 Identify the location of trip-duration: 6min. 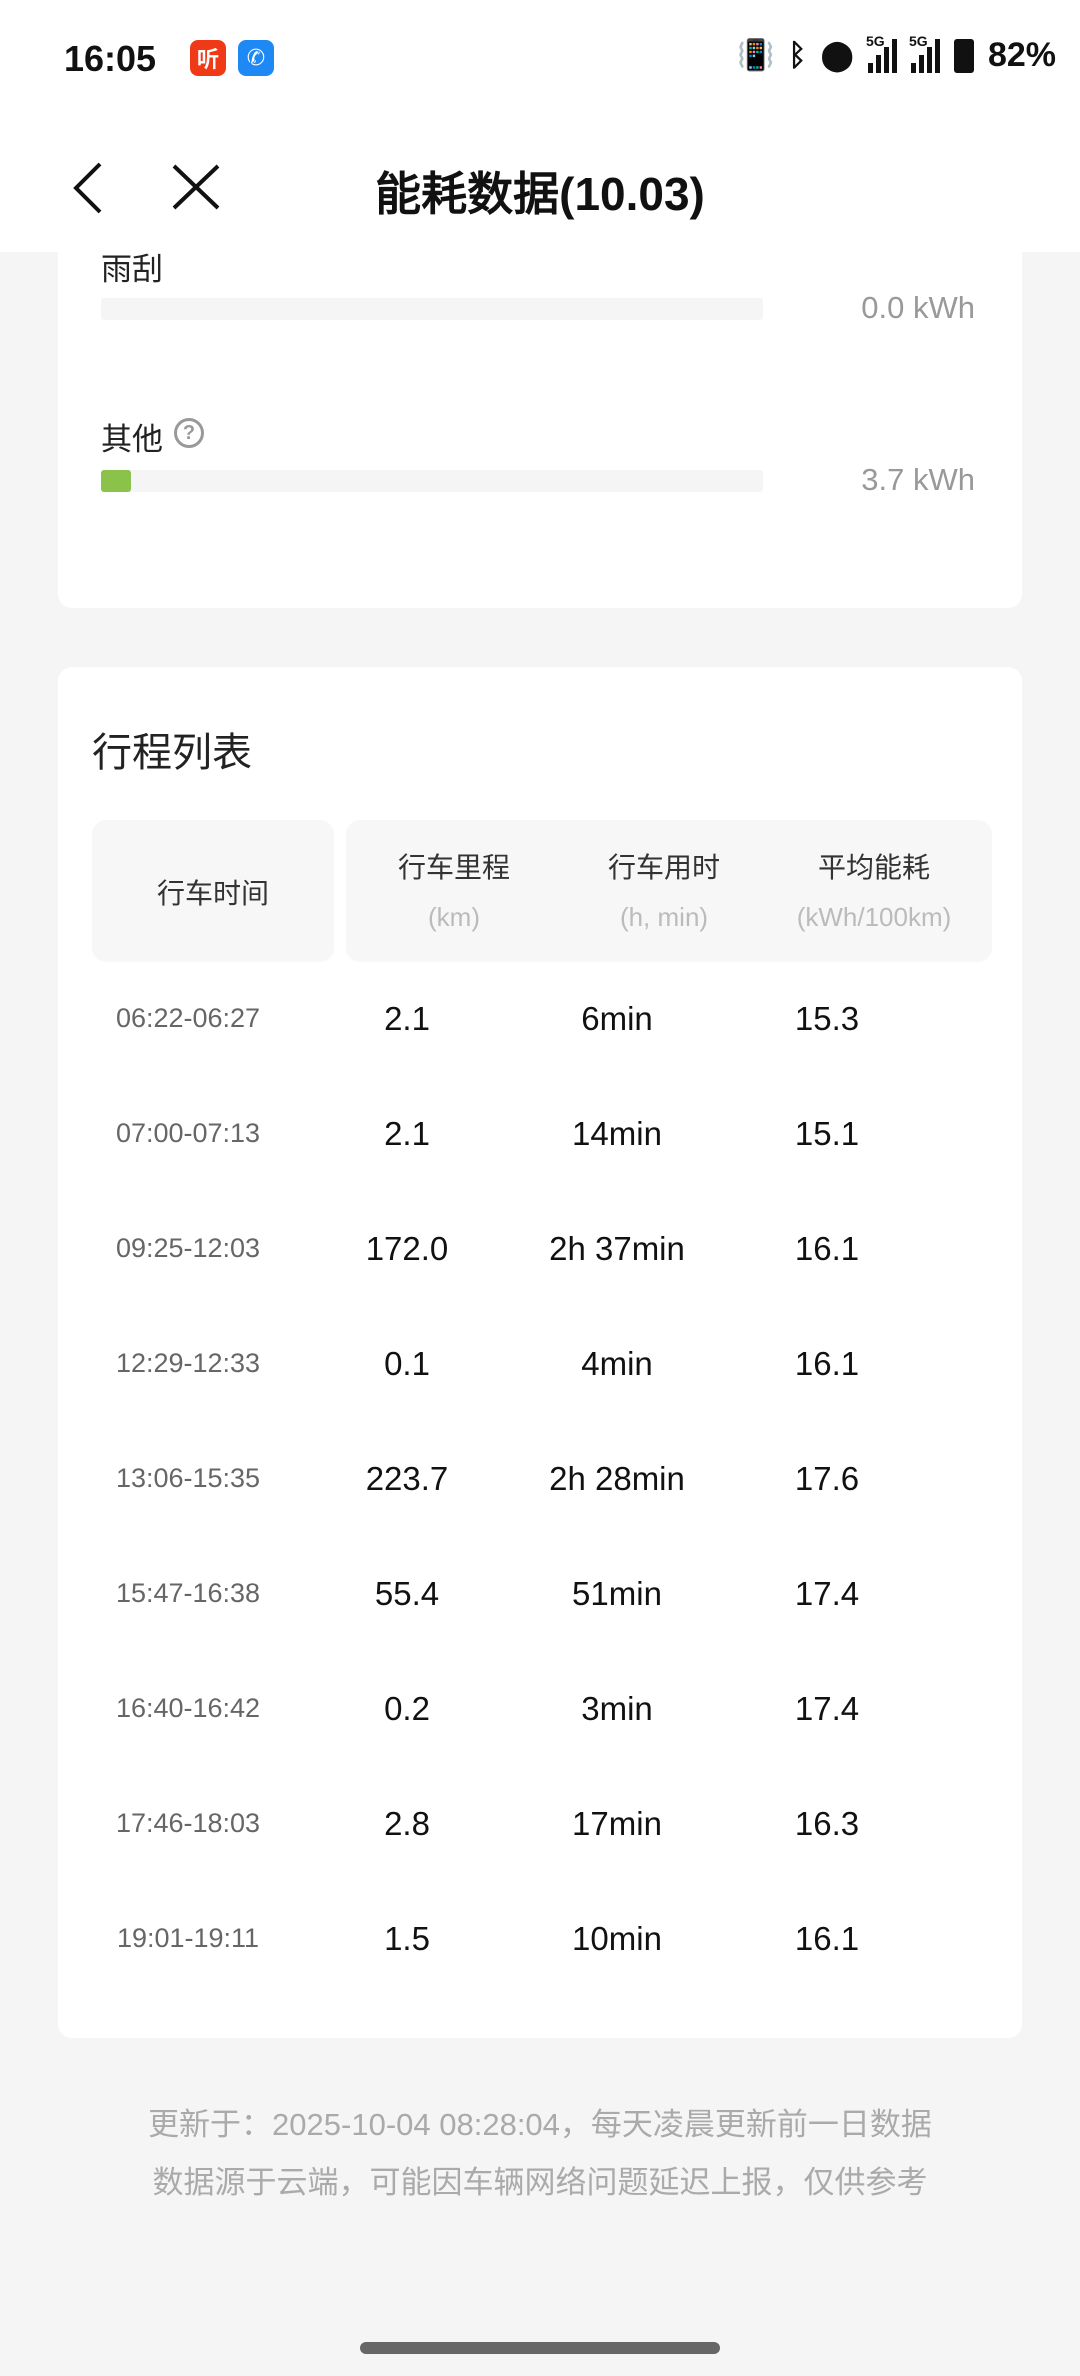
(617, 1018).